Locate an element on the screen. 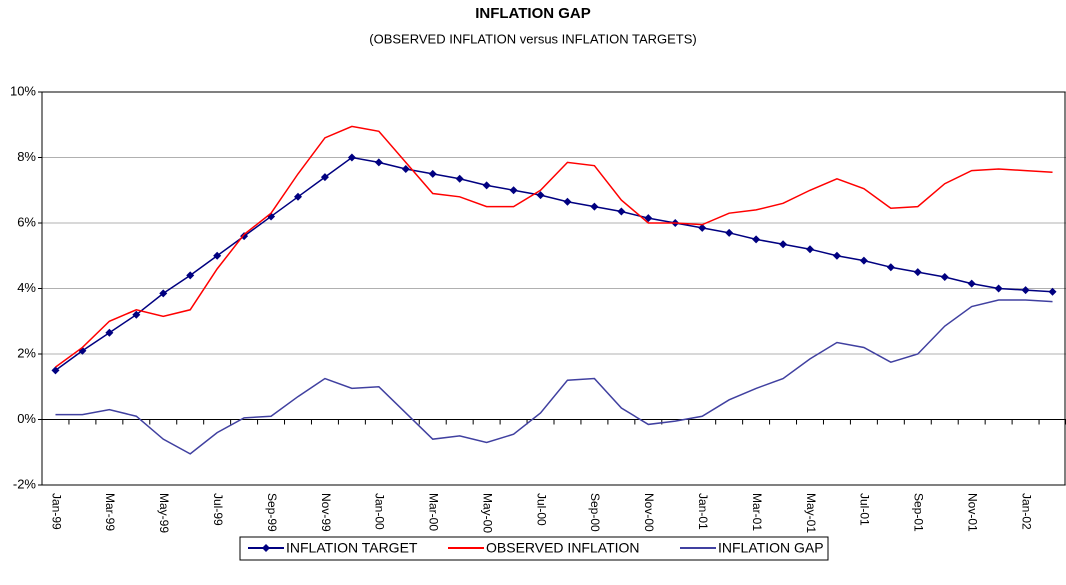 This screenshot has height=585, width=1066. x-tick-label: Nov-99 is located at coordinates (326, 512).